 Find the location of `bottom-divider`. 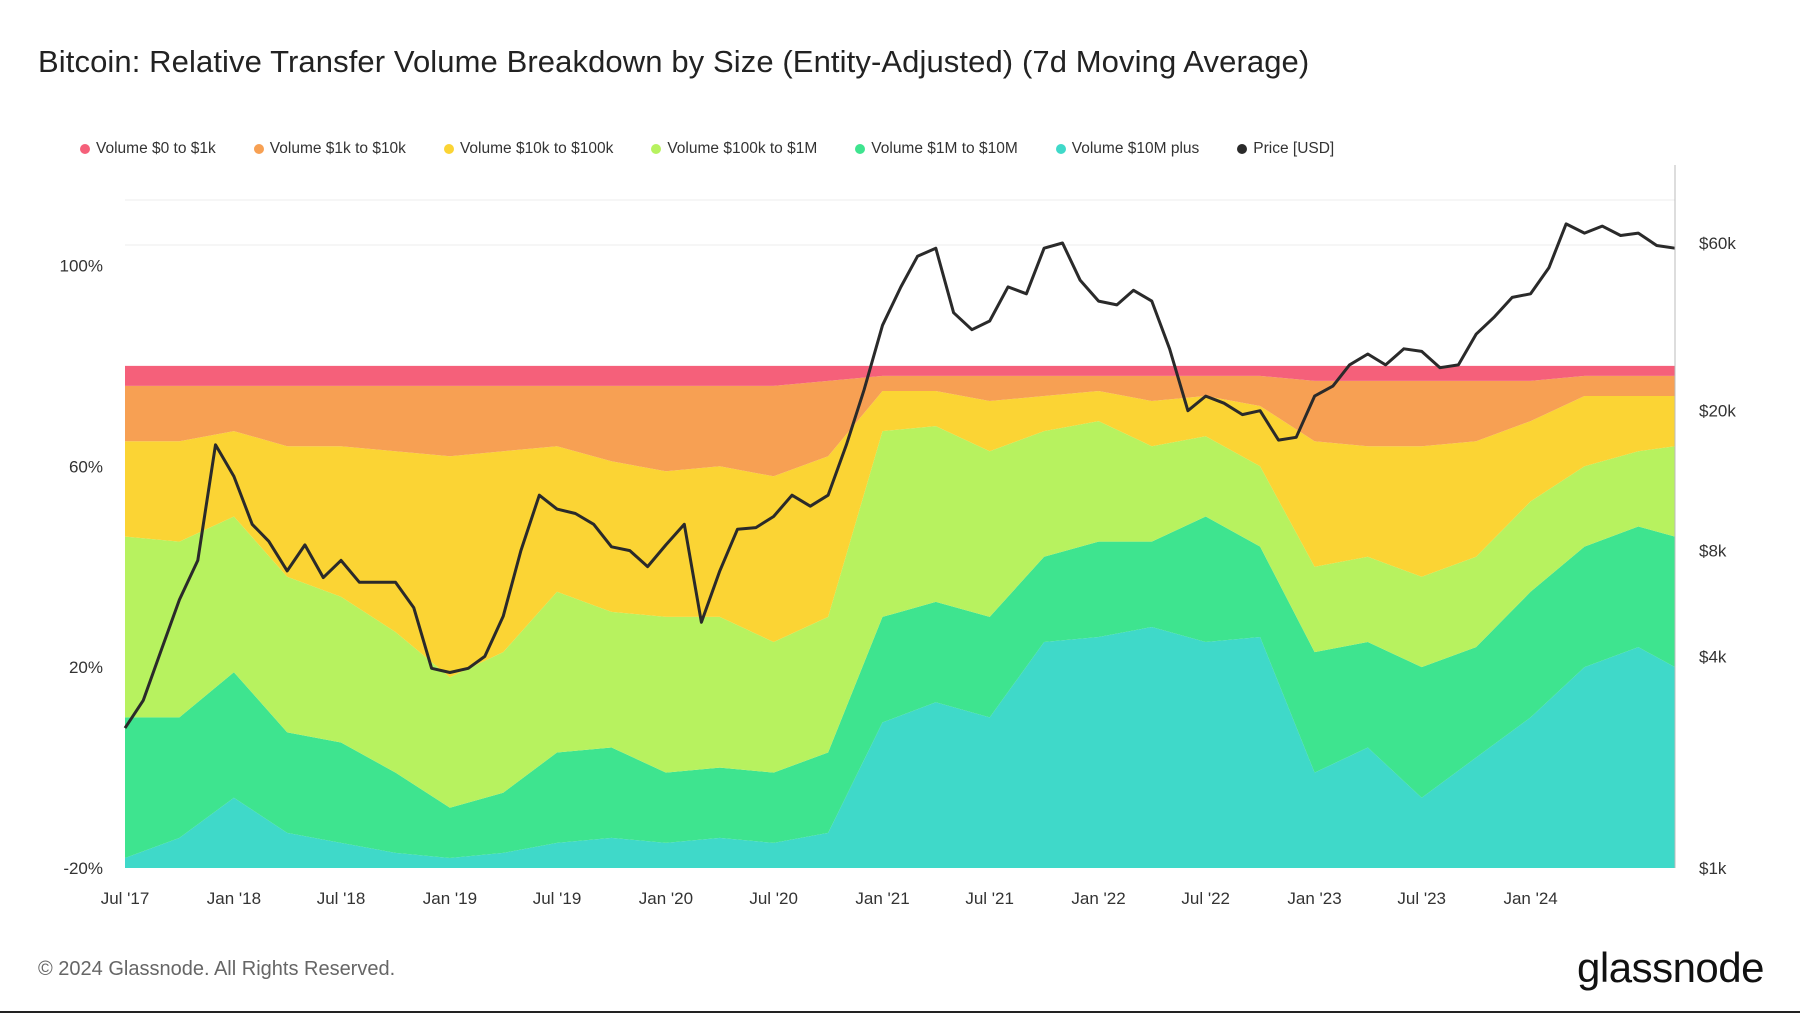

bottom-divider is located at coordinates (900, 1012).